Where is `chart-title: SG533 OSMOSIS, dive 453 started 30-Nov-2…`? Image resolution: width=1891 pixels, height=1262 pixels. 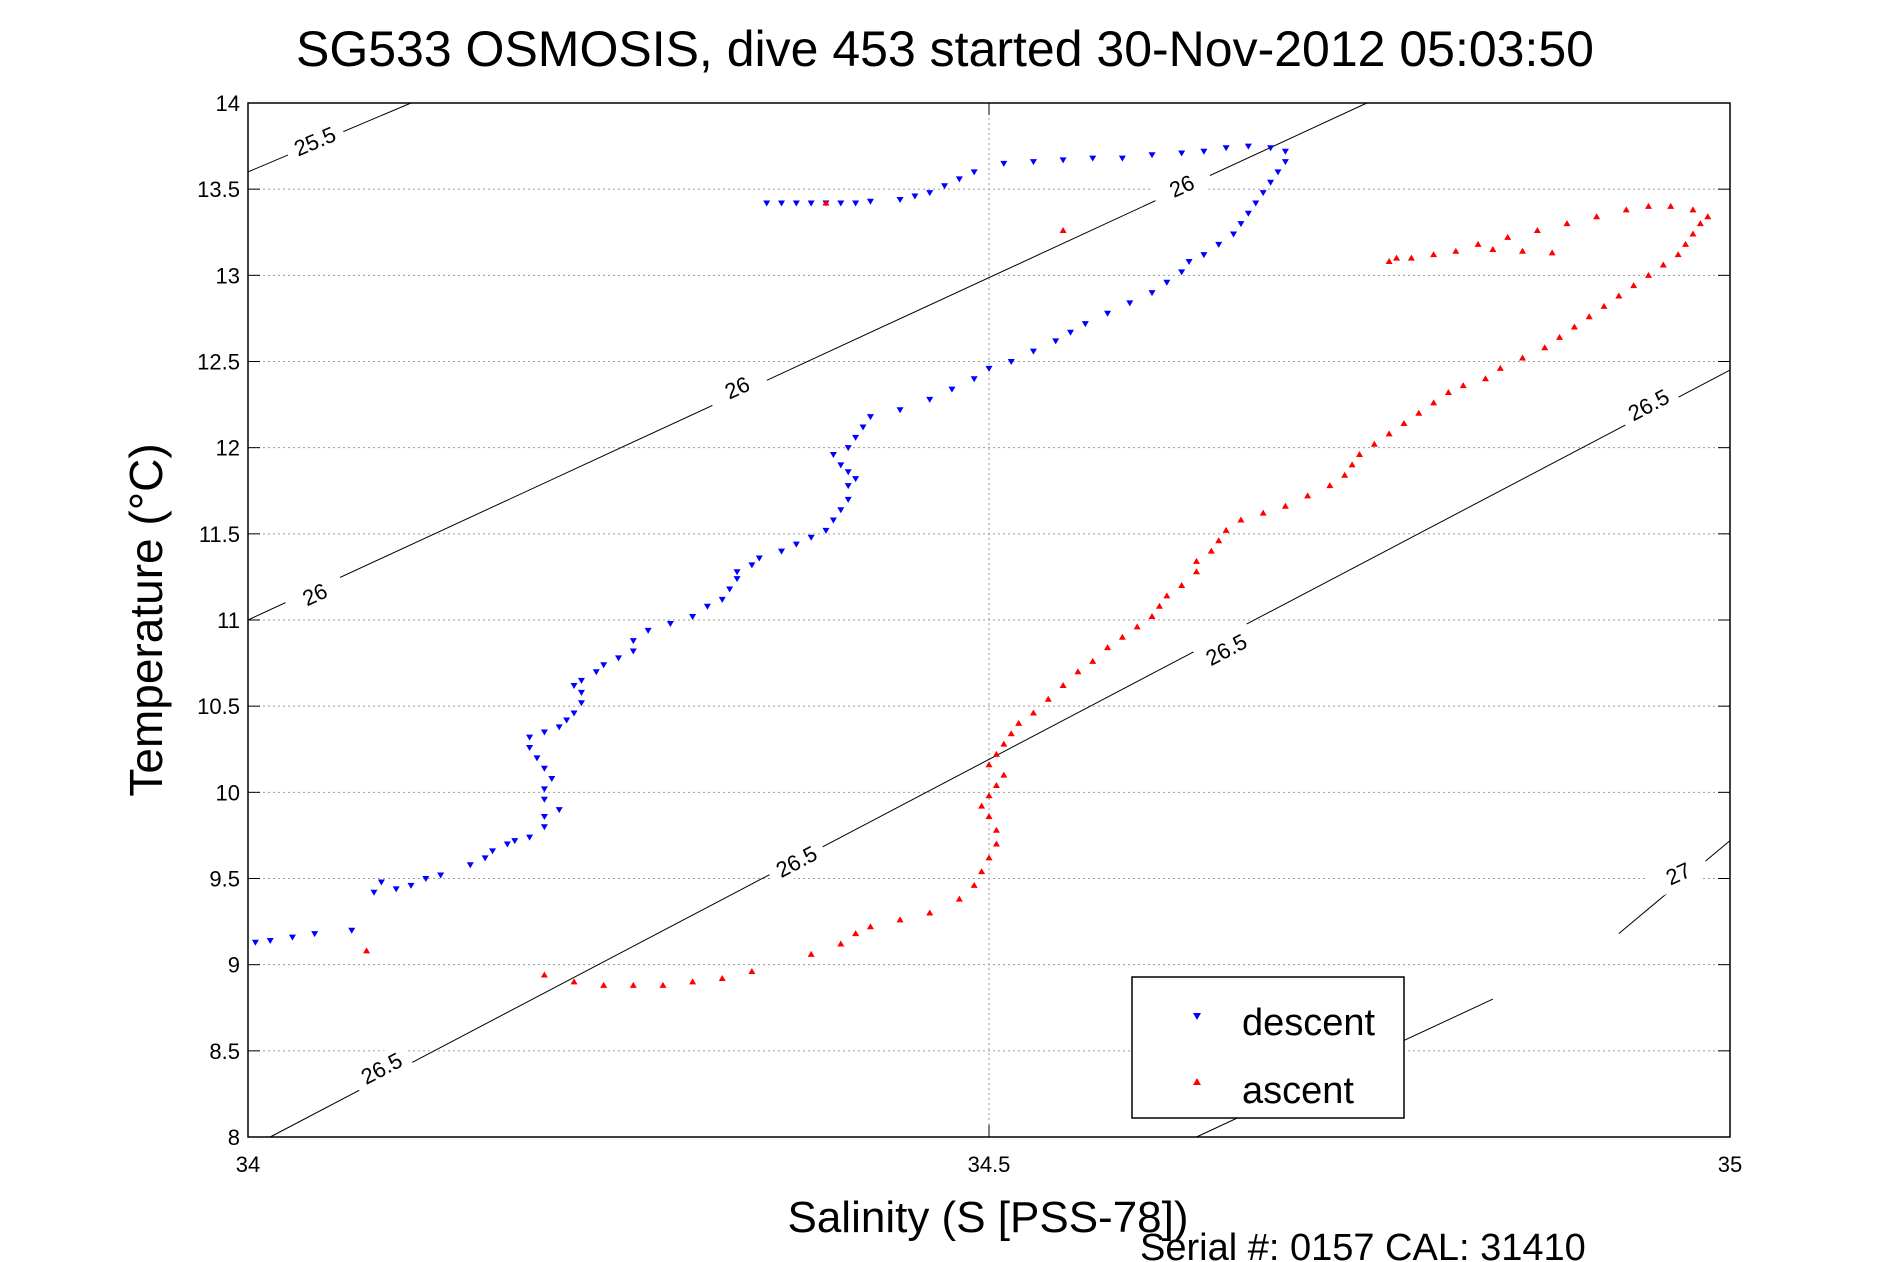 chart-title: SG533 OSMOSIS, dive 453 started 30-Nov-2… is located at coordinates (945, 49).